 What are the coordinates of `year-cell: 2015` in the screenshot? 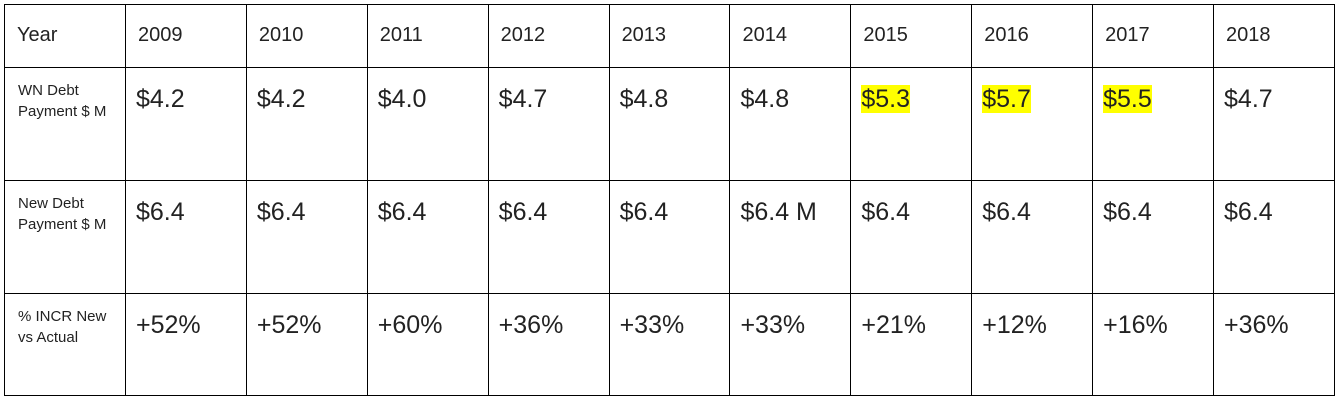 It's located at (911, 36).